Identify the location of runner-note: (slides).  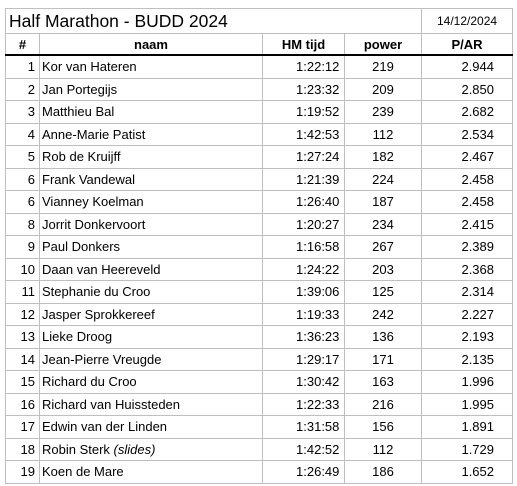
(134, 449).